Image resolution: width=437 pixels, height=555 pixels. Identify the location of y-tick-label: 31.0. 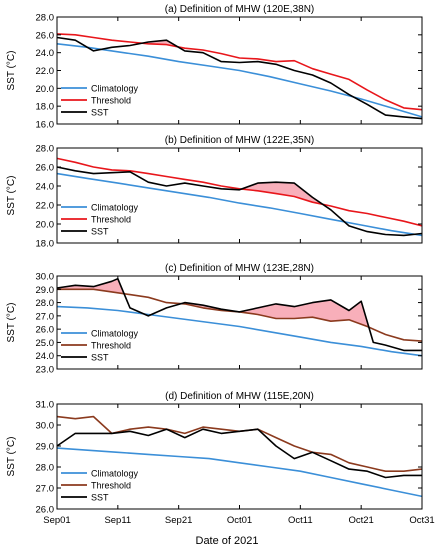
(45, 405).